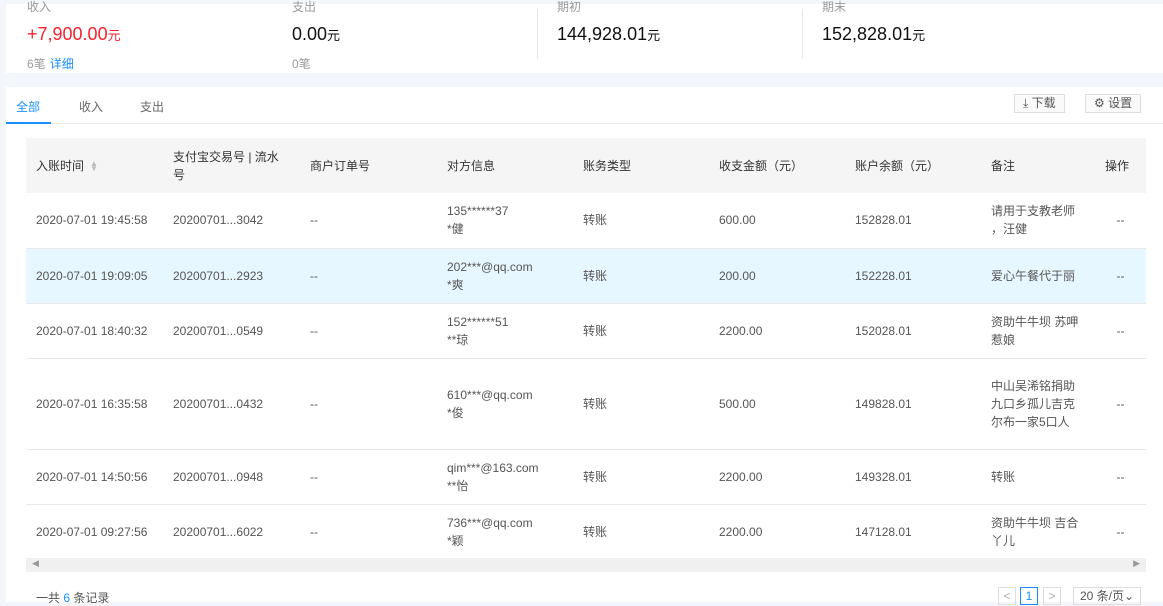  Describe the element at coordinates (1039, 103) in the screenshot. I see `download-button: ⤓ 下载` at that location.